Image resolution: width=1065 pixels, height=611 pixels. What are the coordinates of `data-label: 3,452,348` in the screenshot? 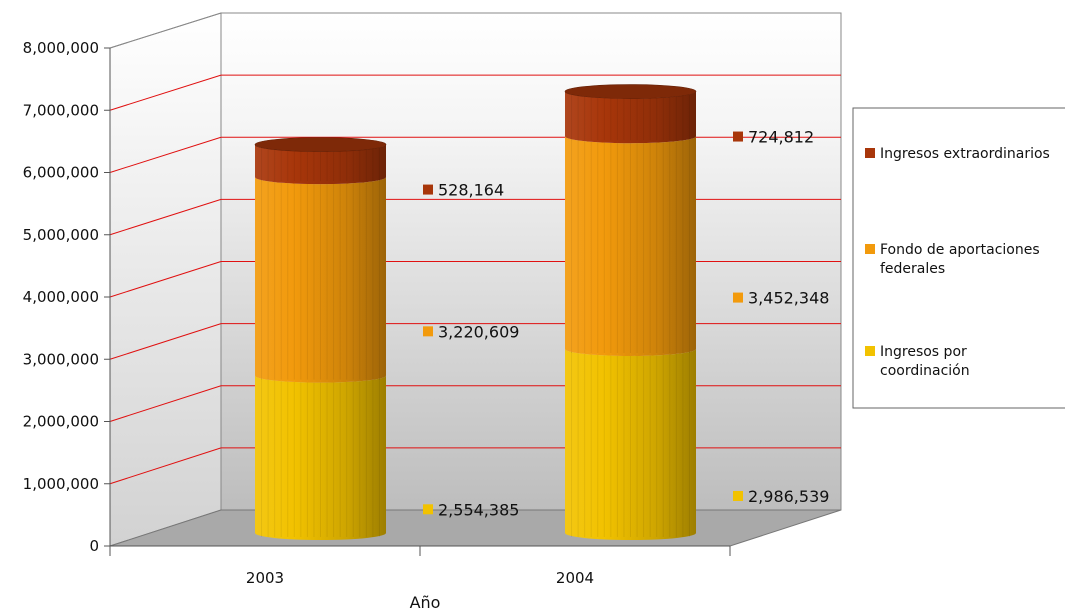 It's located at (781, 298).